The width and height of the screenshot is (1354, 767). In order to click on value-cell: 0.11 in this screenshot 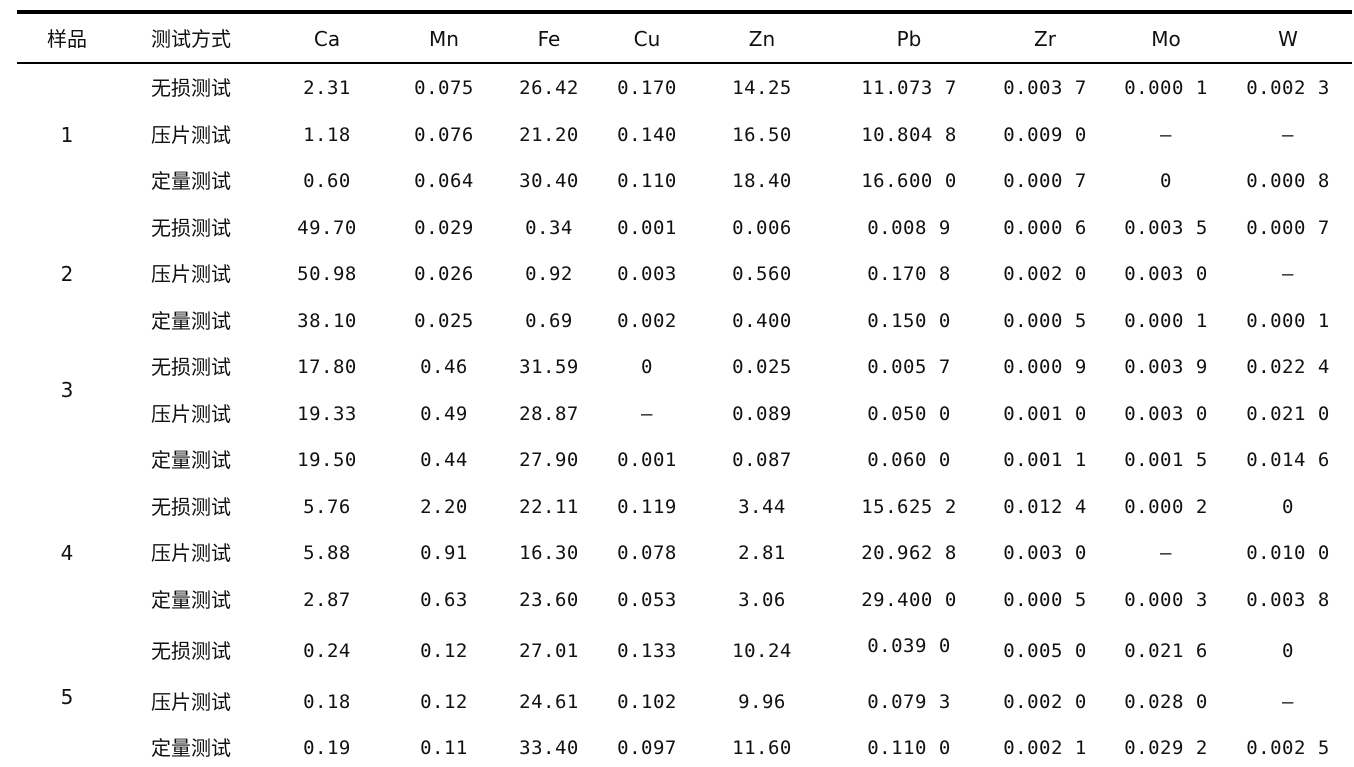, I will do `click(444, 748)`.